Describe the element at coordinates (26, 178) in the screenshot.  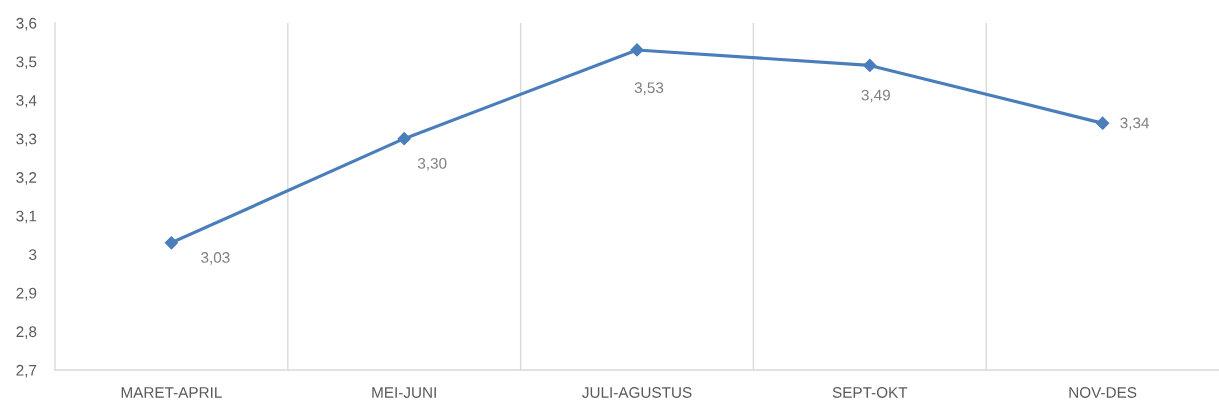
I see `y-tick-label: 3,2` at that location.